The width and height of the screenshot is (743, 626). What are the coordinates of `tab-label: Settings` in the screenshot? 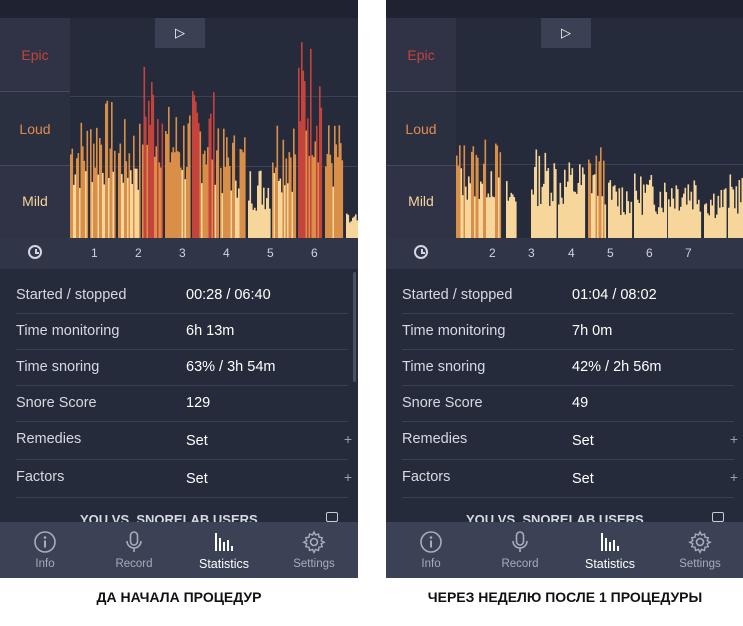 It's located at (314, 564).